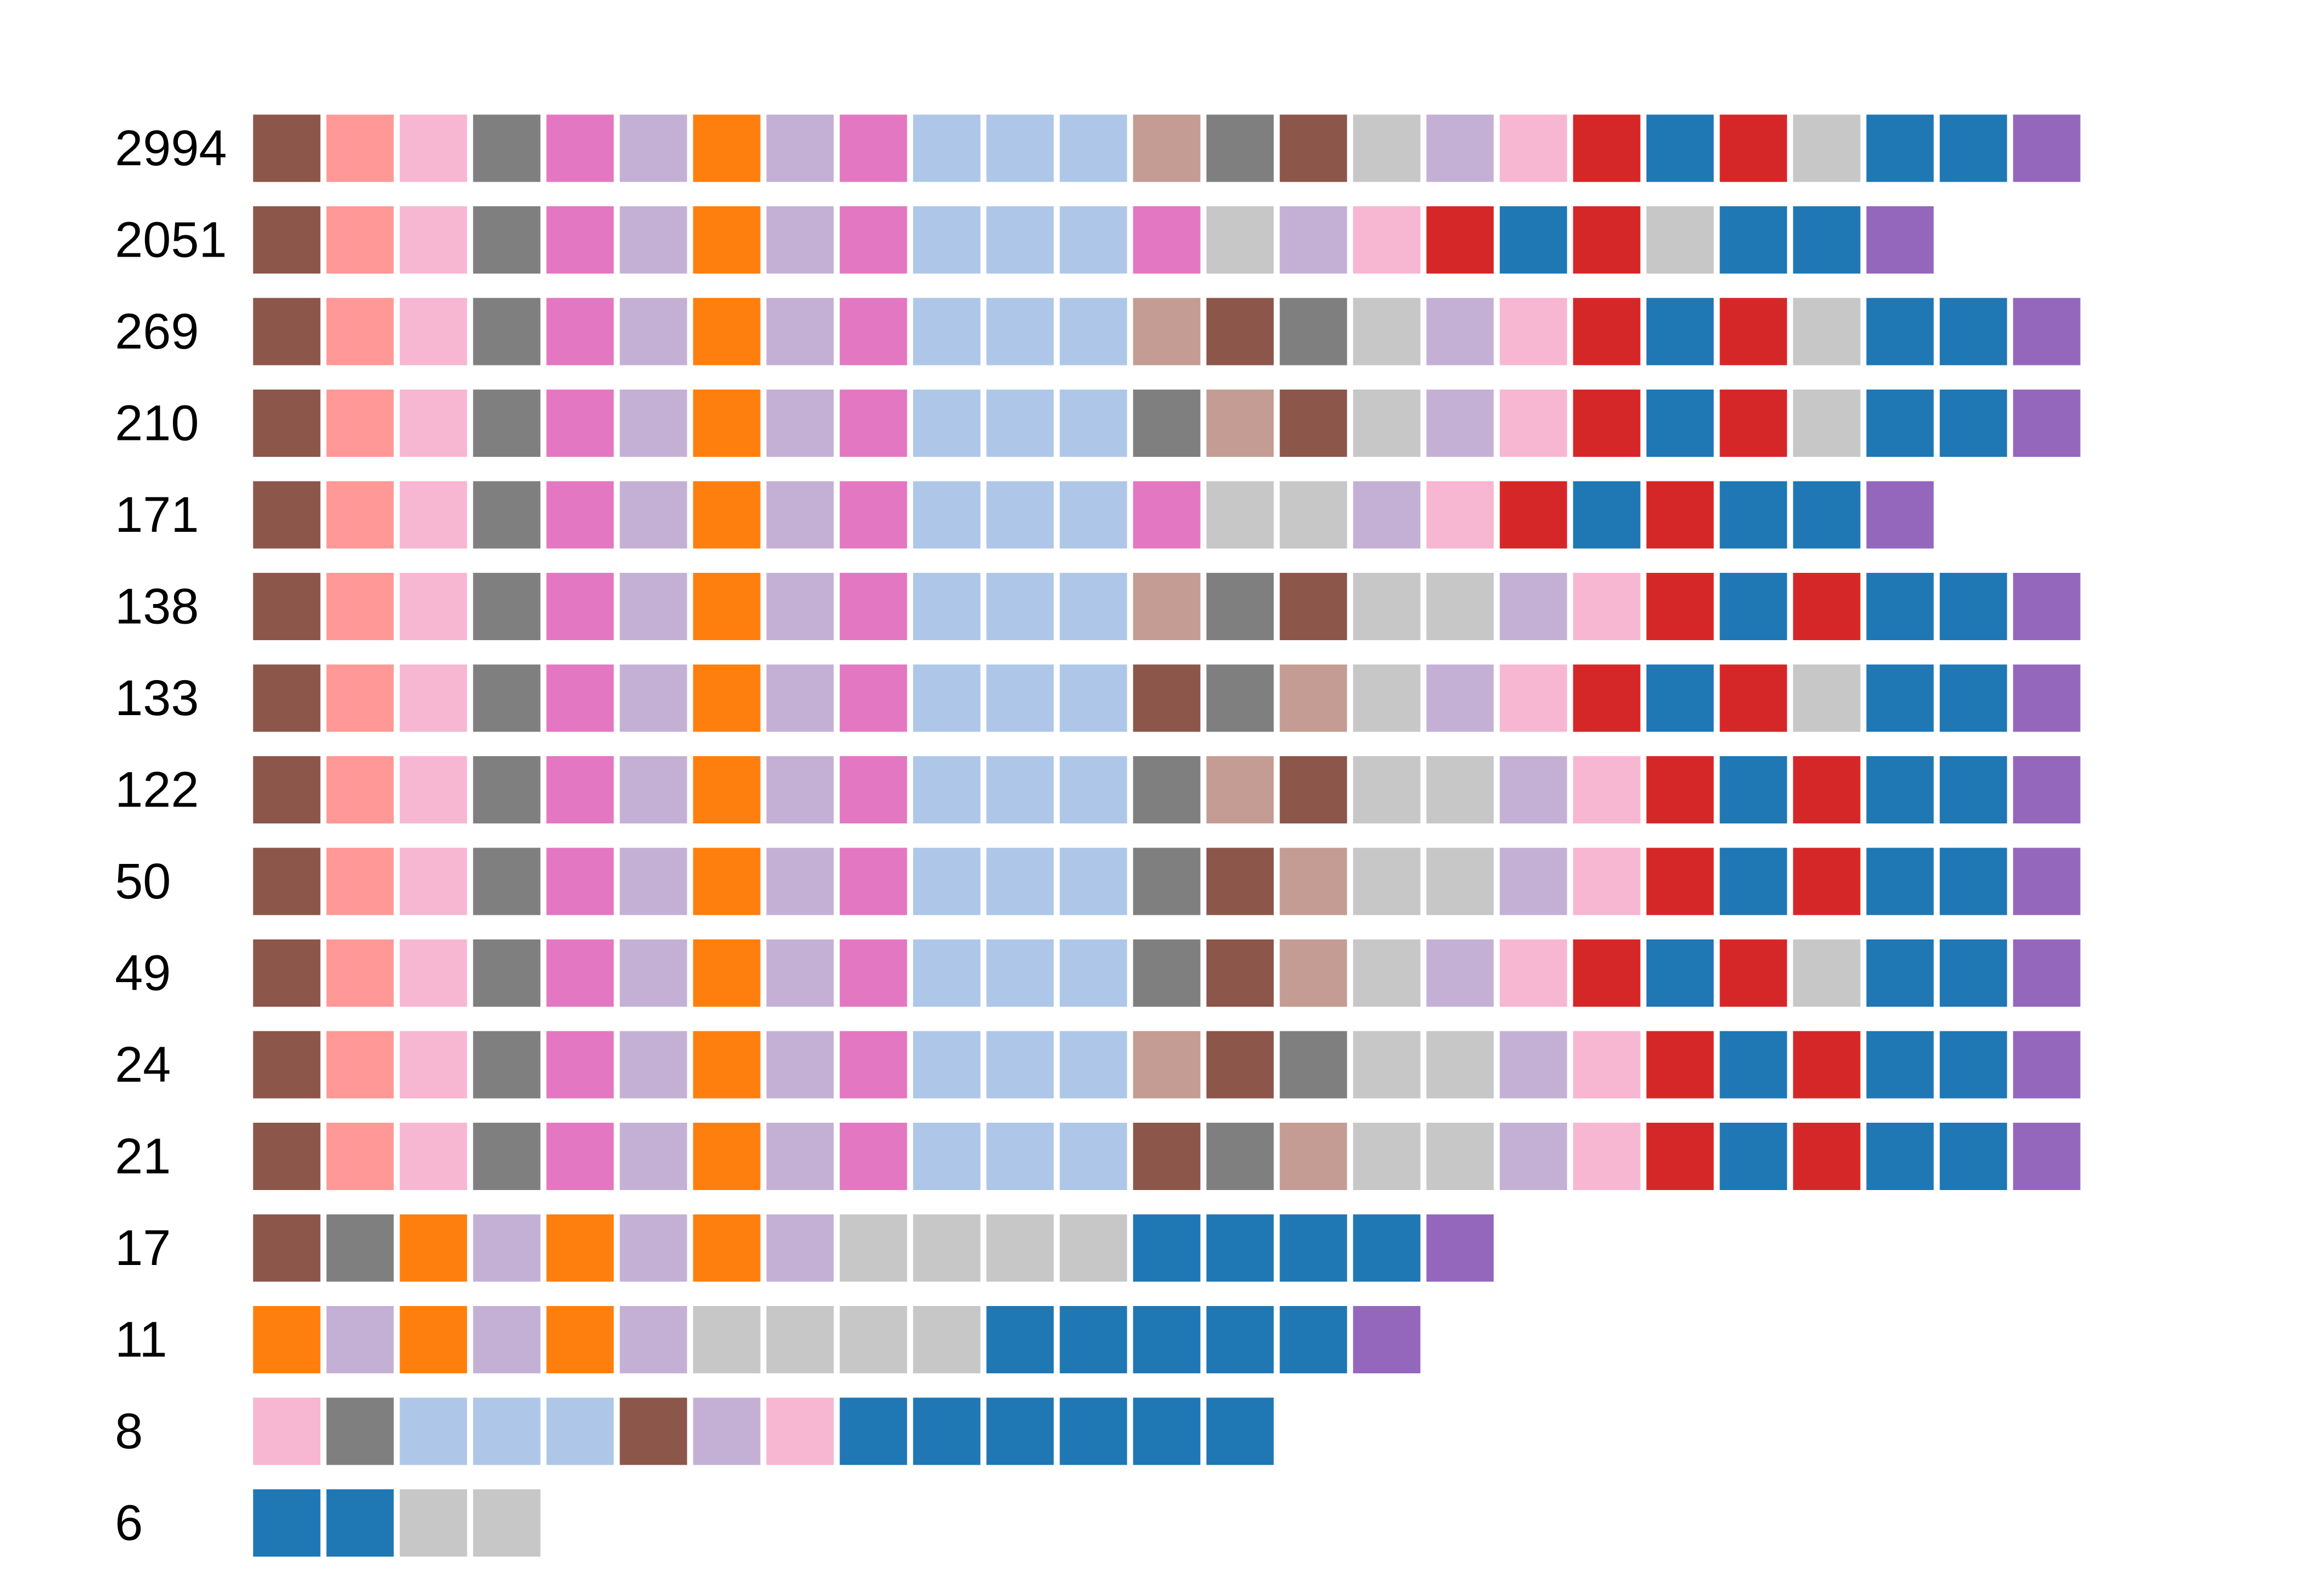 The width and height of the screenshot is (2299, 1596). I want to click on row-label: 269, so click(157, 331).